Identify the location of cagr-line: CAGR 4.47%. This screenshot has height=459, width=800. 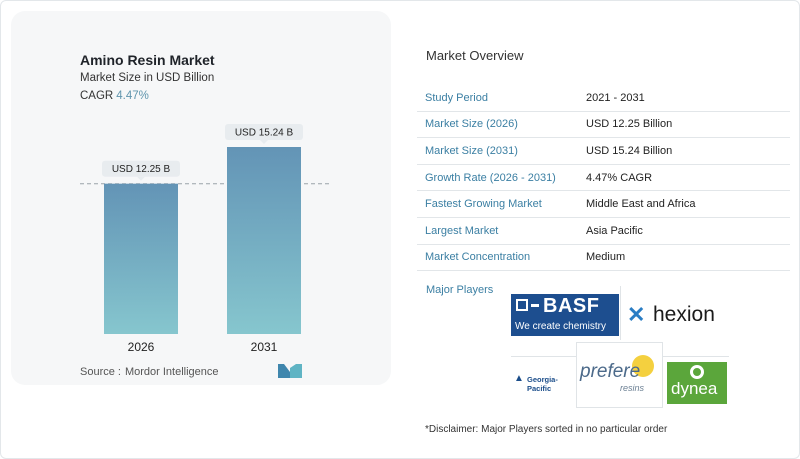
(114, 96).